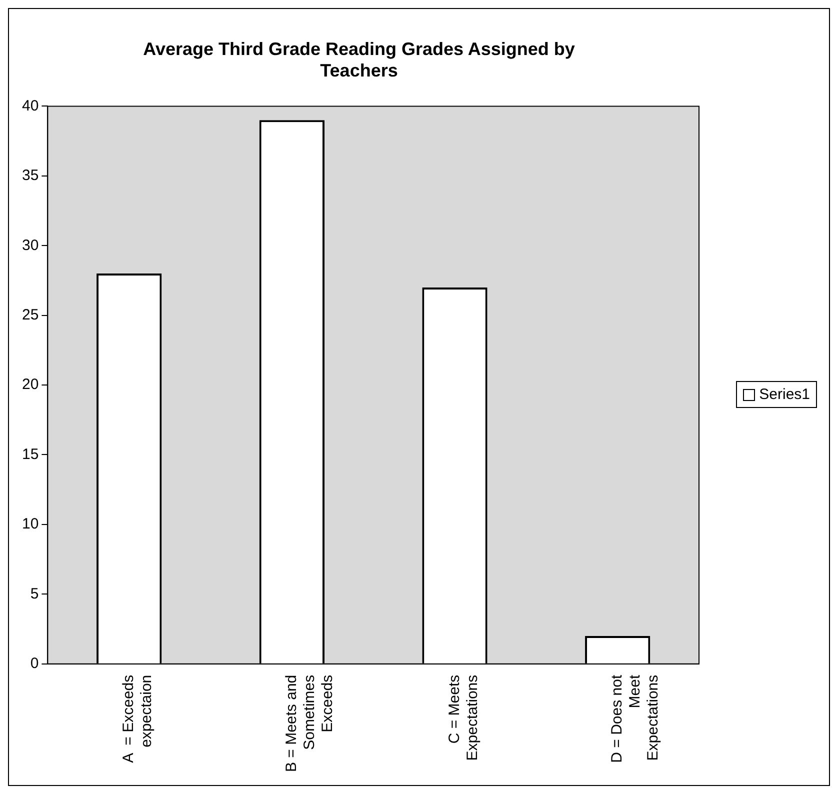 This screenshot has width=839, height=795. What do you see at coordinates (309, 723) in the screenshot?
I see `x-tick-label: B = Meets and Sometimes Exceeds` at bounding box center [309, 723].